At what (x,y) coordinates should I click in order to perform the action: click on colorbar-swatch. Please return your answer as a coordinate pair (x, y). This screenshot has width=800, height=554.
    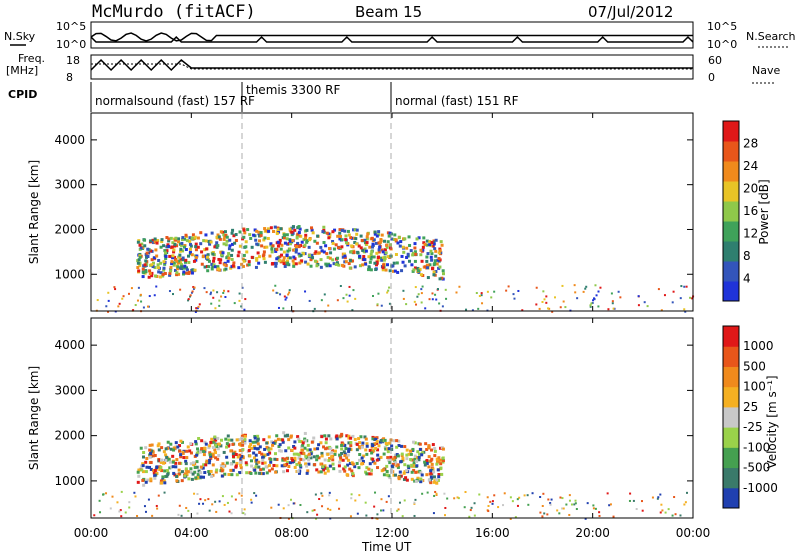
    Looking at the image, I should click on (731, 478).